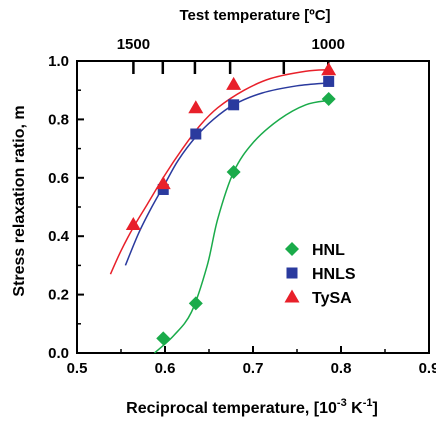 The width and height of the screenshot is (436, 424). Describe the element at coordinates (58, 295) in the screenshot. I see `y-tick-label: 0.2` at that location.